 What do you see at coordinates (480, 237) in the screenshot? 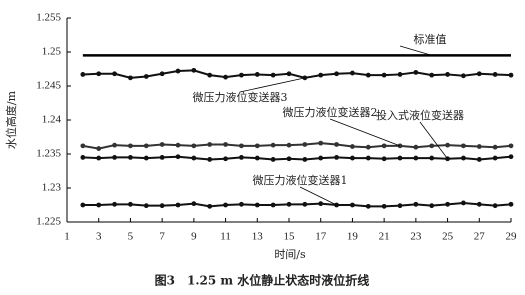
I see `x-tick-label: 27` at bounding box center [480, 237].